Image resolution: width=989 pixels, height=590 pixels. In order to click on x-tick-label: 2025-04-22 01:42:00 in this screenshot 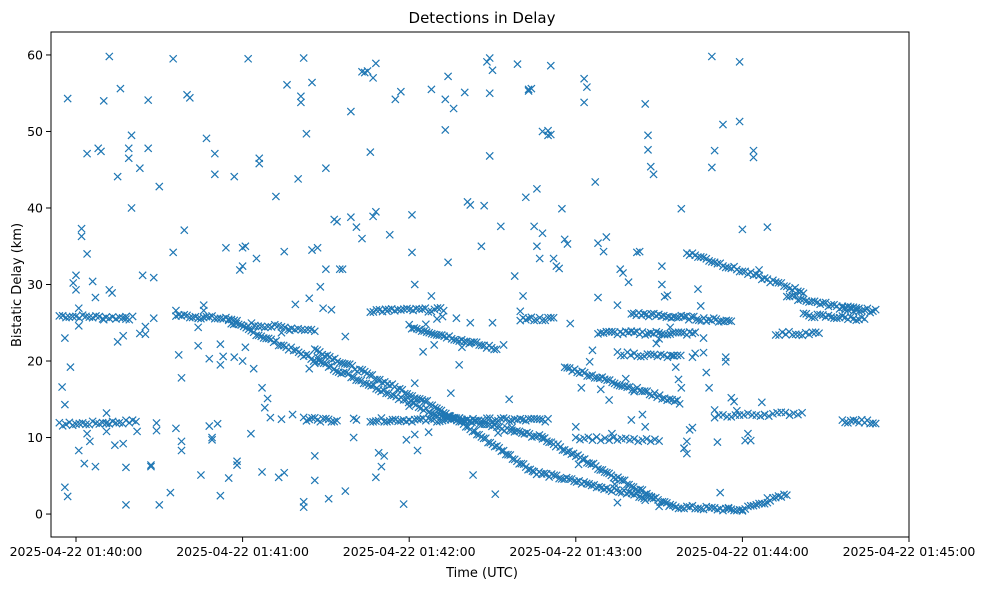, I will do `click(409, 551)`.